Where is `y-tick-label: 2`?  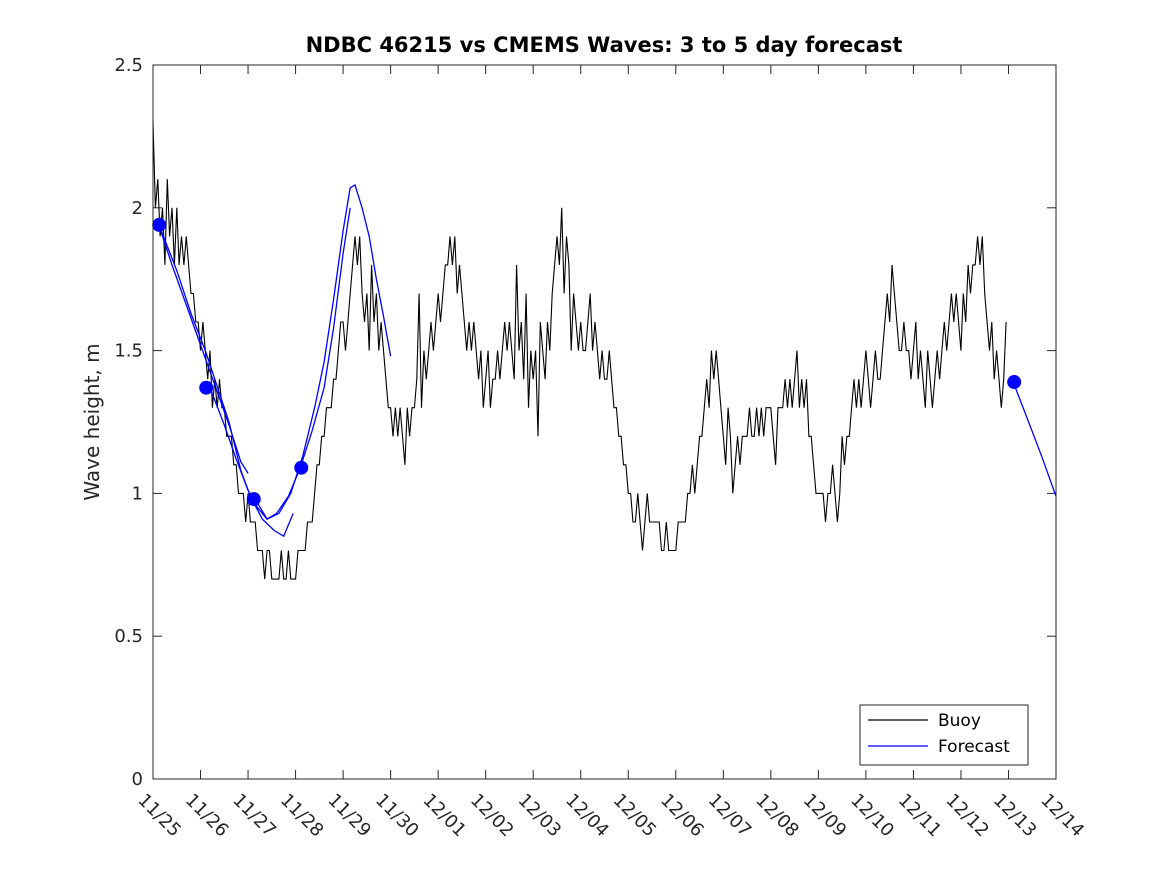
y-tick-label: 2 is located at coordinates (137, 208).